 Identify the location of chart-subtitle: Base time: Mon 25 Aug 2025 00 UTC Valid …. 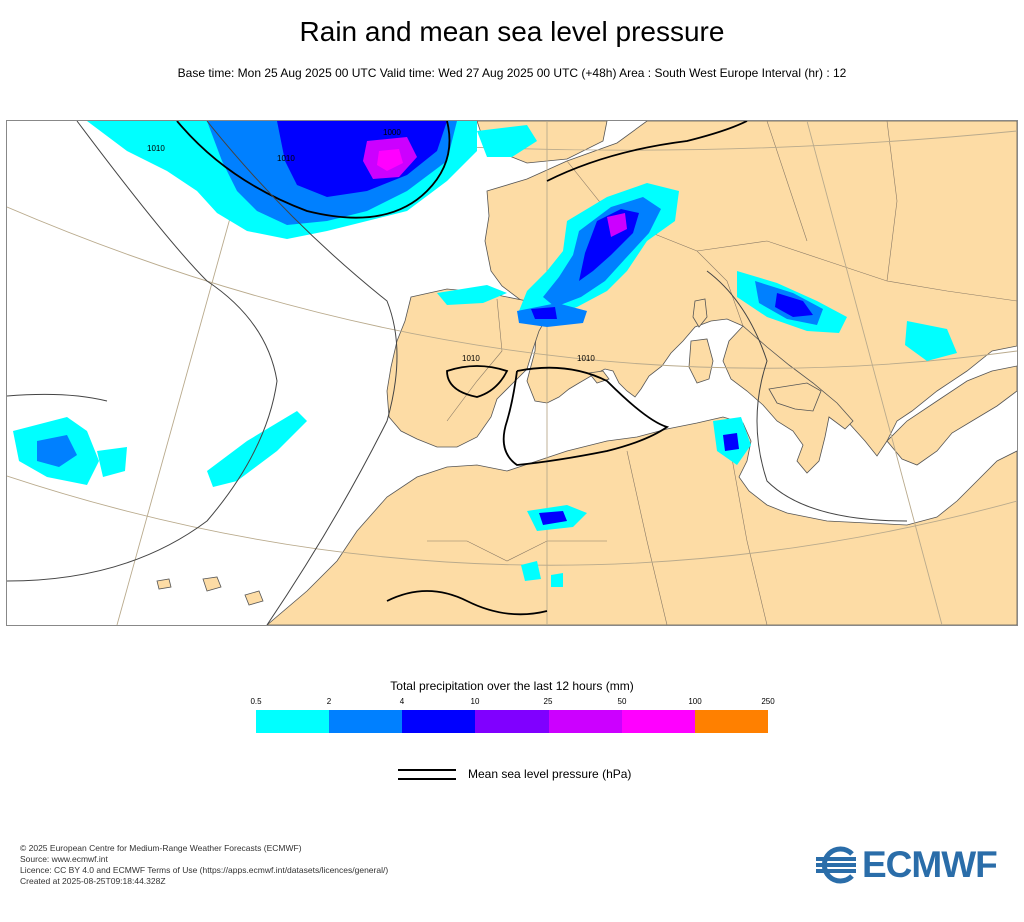
(512, 73).